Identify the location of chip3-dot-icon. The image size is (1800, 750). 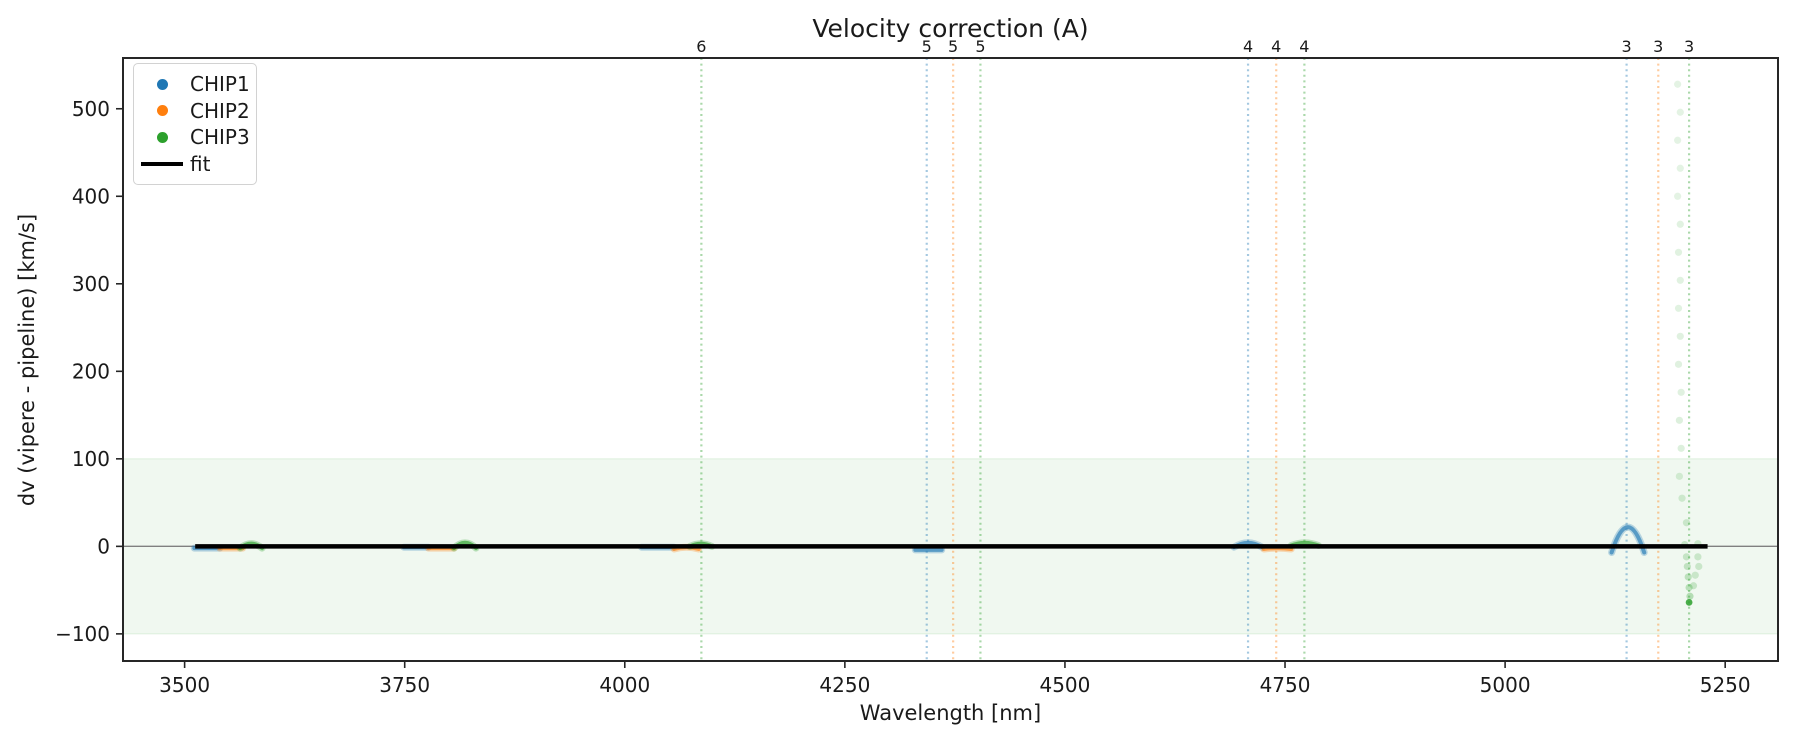
(162, 137).